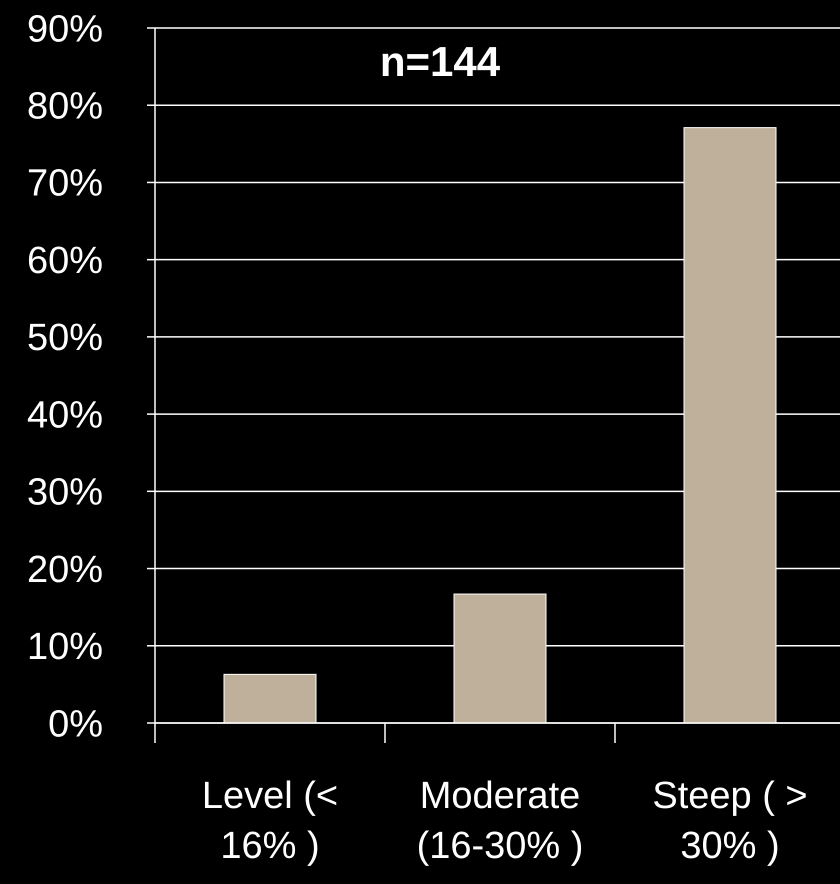 The height and width of the screenshot is (884, 840). What do you see at coordinates (64, 569) in the screenshot?
I see `y-tick-label: 20%` at bounding box center [64, 569].